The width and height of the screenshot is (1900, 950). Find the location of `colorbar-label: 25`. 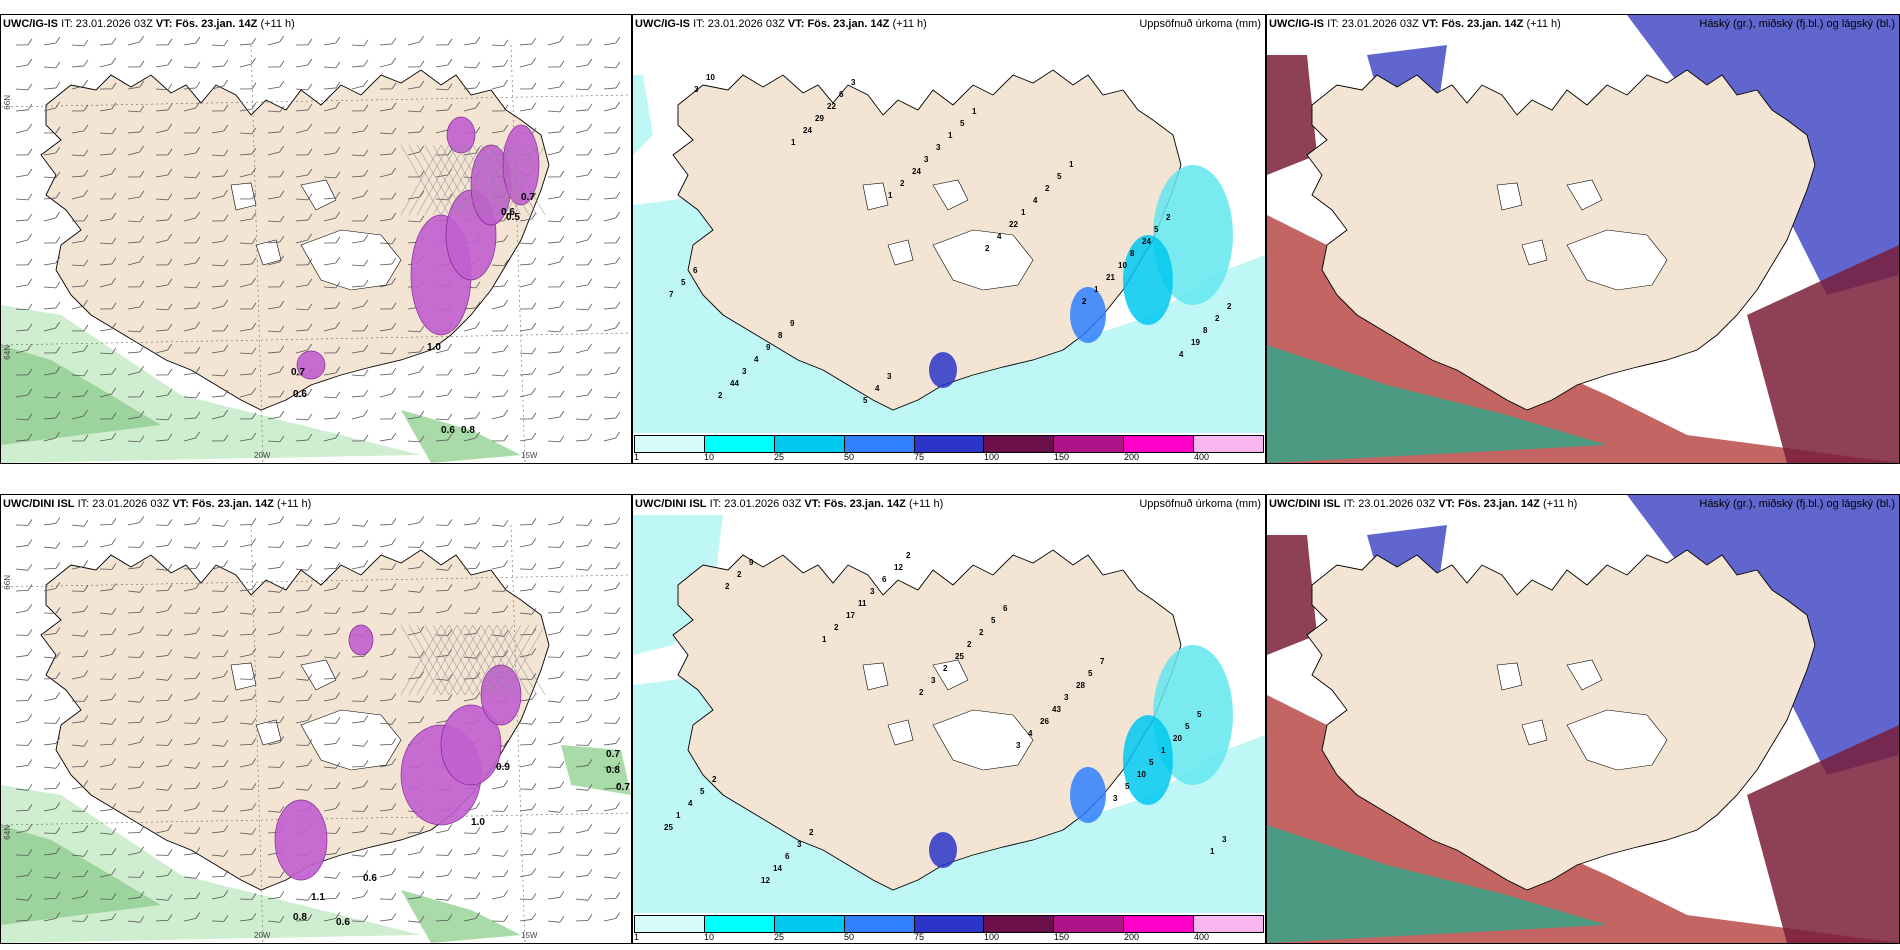

colorbar-label: 25 is located at coordinates (779, 457).